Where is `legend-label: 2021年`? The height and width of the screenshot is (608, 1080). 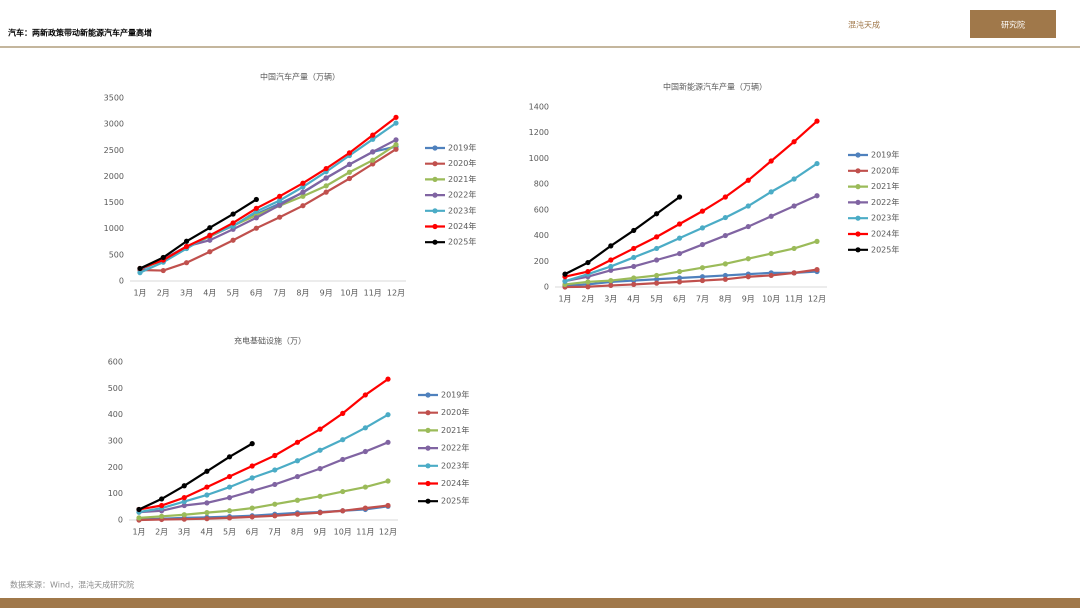
legend-label: 2021年 is located at coordinates (885, 186).